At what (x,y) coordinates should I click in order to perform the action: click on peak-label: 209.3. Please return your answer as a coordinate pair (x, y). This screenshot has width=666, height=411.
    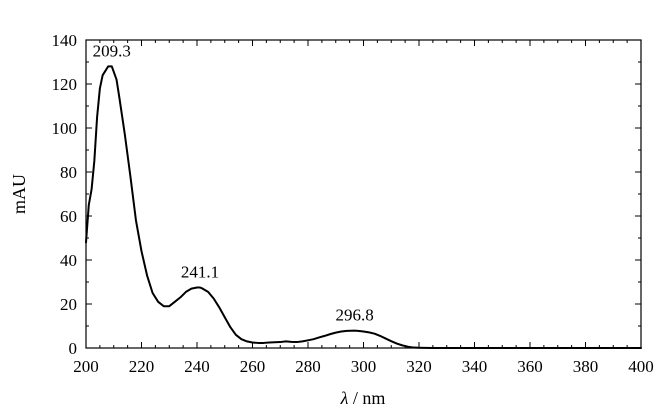
    Looking at the image, I should click on (112, 50).